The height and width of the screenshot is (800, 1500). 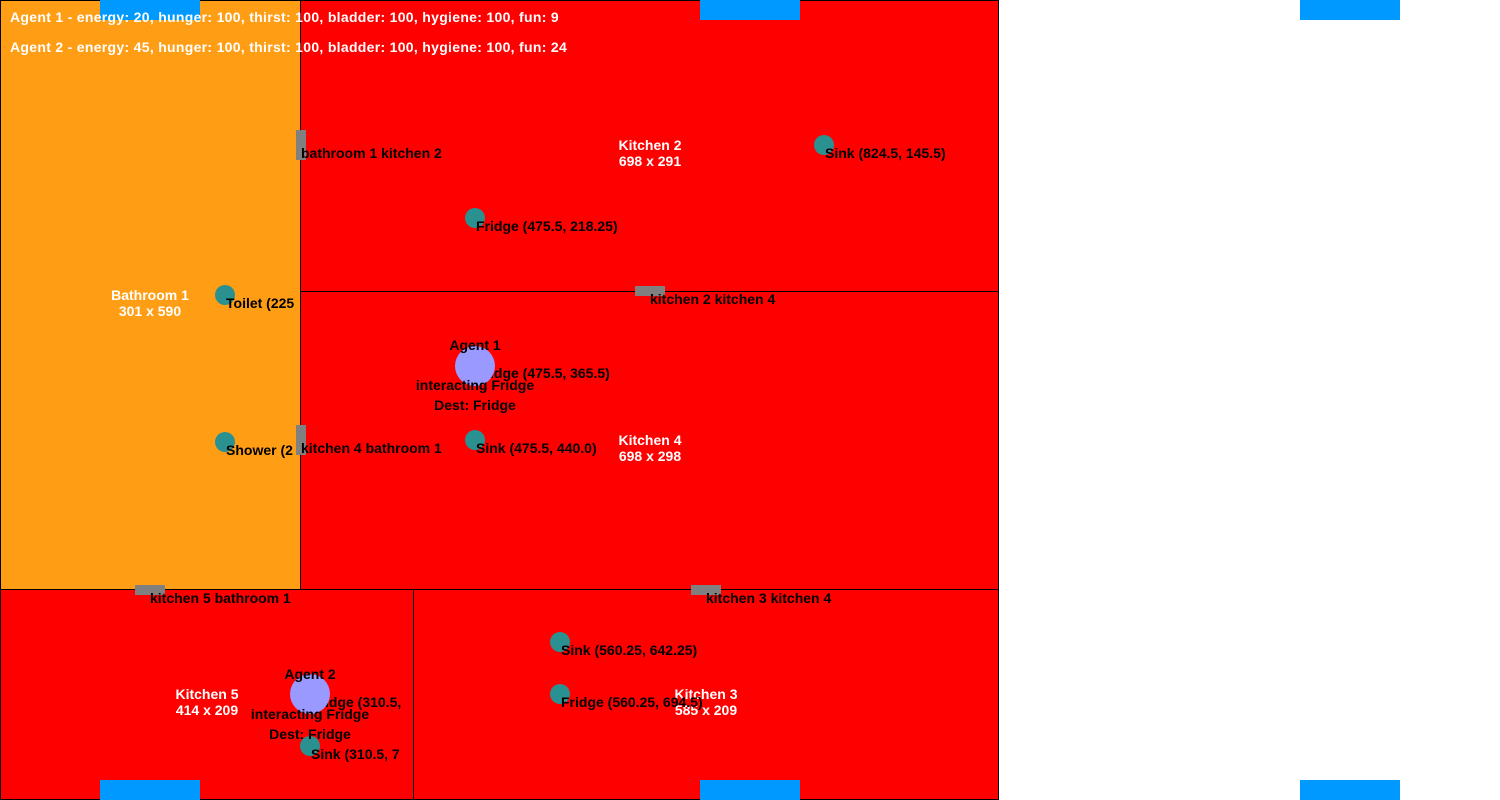 What do you see at coordinates (475, 405) in the screenshot?
I see `agent-1-destination: Dest: Fridge` at bounding box center [475, 405].